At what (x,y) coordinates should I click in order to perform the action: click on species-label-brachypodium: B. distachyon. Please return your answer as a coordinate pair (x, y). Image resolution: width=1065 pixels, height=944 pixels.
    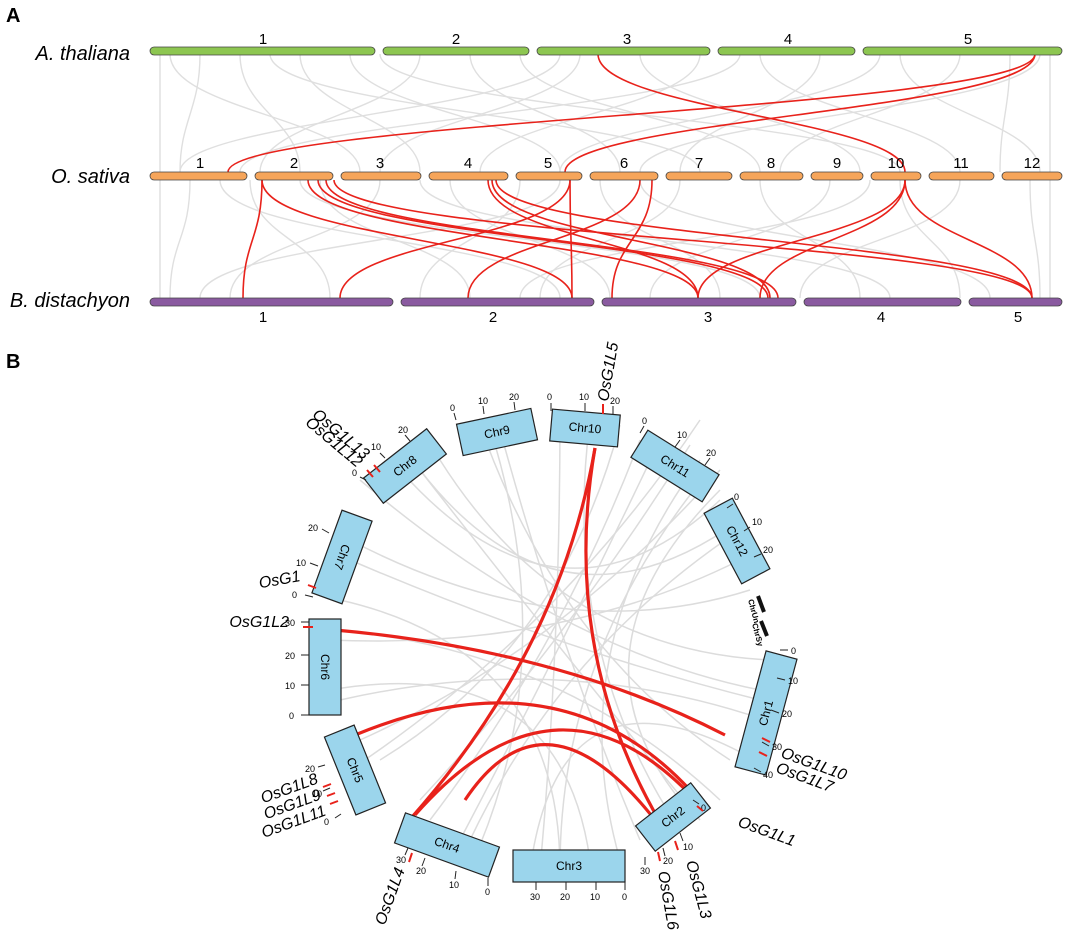
    Looking at the image, I should click on (70, 301).